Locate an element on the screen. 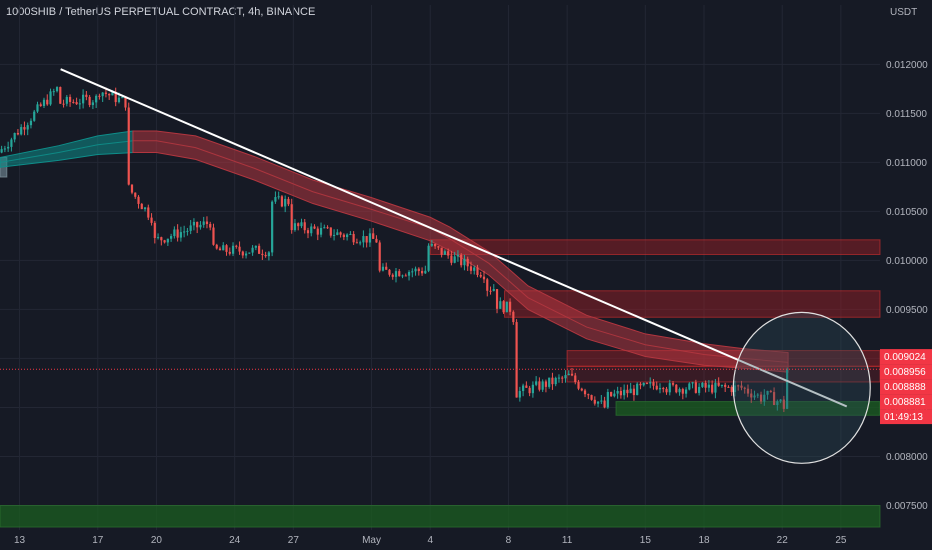 The height and width of the screenshot is (550, 932). price-tick-label: 0.008000 is located at coordinates (907, 457).